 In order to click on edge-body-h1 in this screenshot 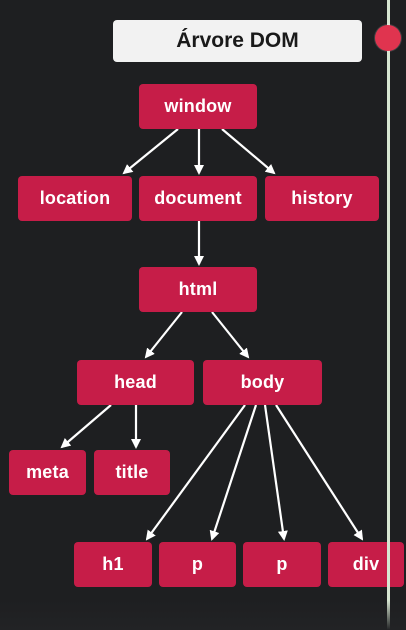, I will do `click(195, 472)`.